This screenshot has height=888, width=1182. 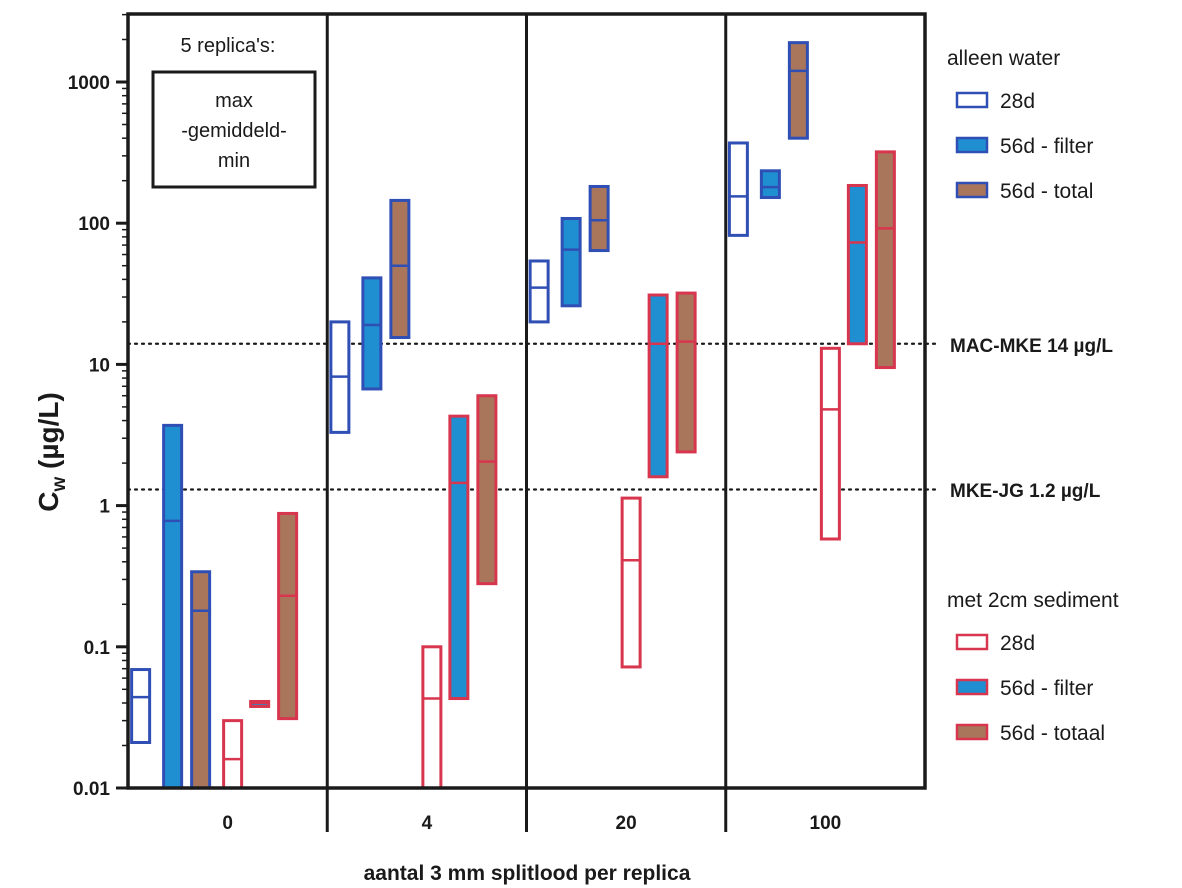 I want to click on x-axis: 0 4 20 100, so click(x=531, y=811).